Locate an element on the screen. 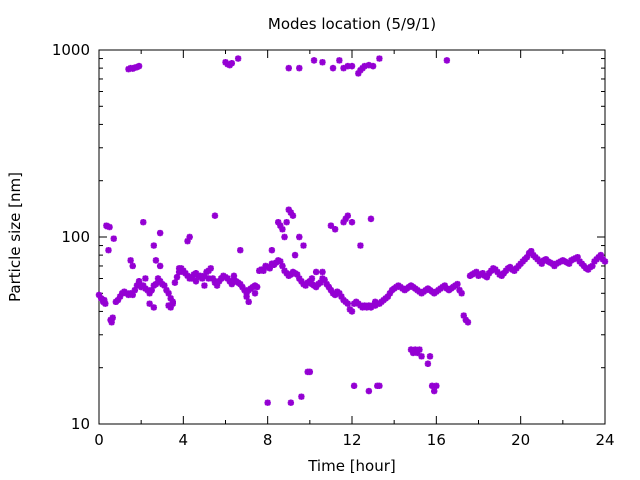 The image size is (640, 480). y-tick-label: 1000 is located at coordinates (71, 50).